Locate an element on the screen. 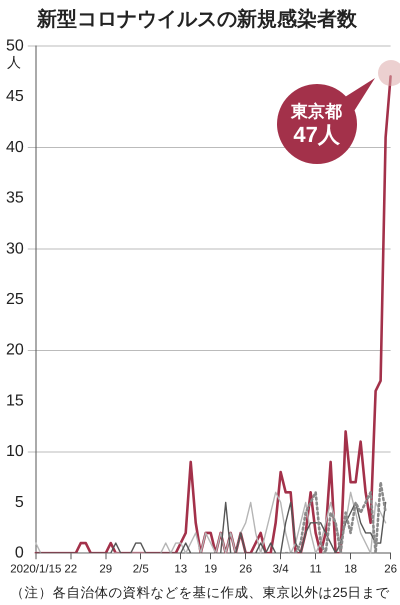 The width and height of the screenshot is (400, 605). x-tick-label: 2020/1/15 is located at coordinates (36, 569).